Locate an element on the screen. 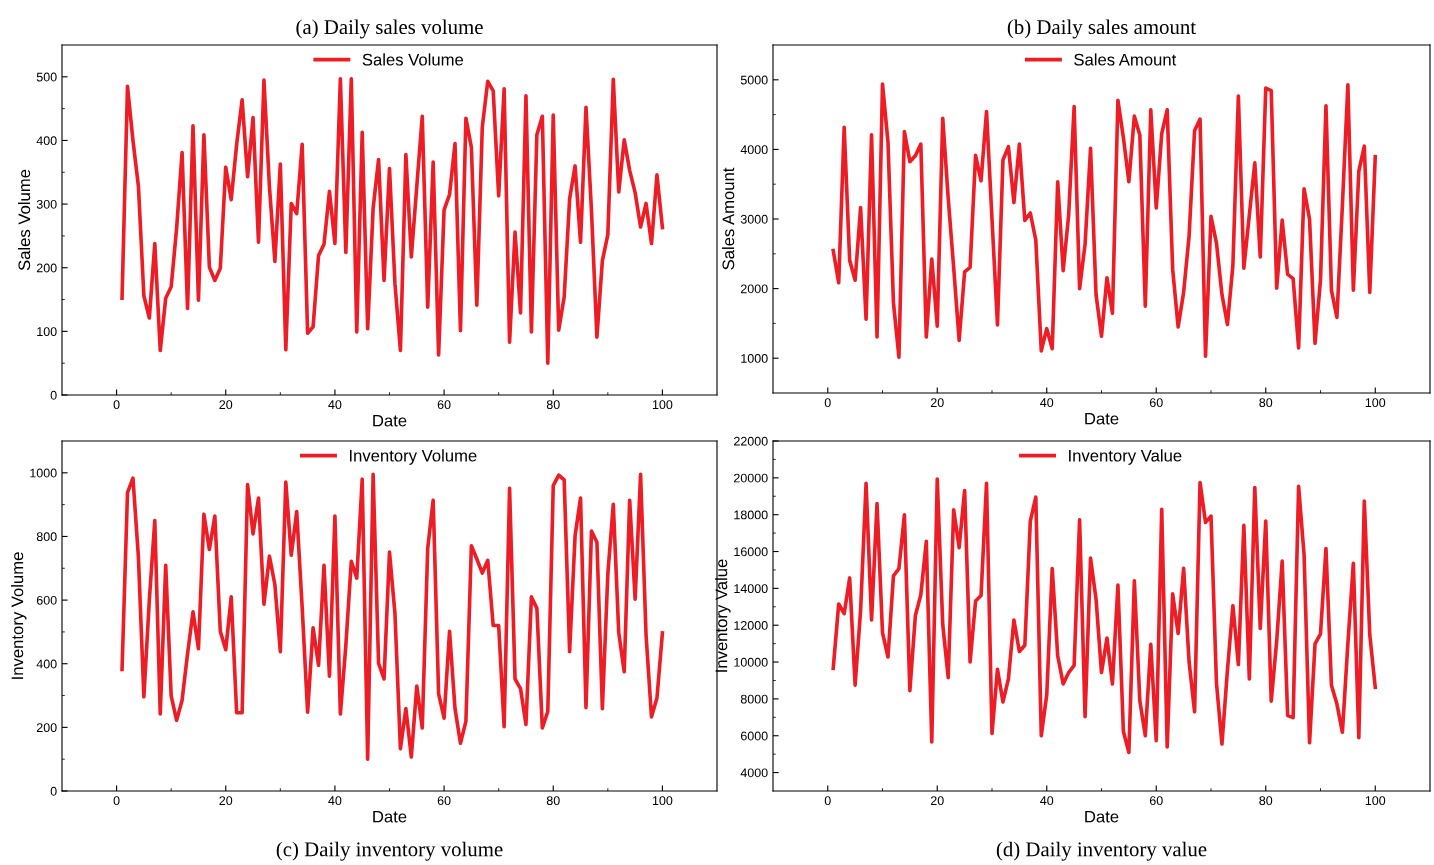  chart-title: (a) Daily sales volume is located at coordinates (389, 29).